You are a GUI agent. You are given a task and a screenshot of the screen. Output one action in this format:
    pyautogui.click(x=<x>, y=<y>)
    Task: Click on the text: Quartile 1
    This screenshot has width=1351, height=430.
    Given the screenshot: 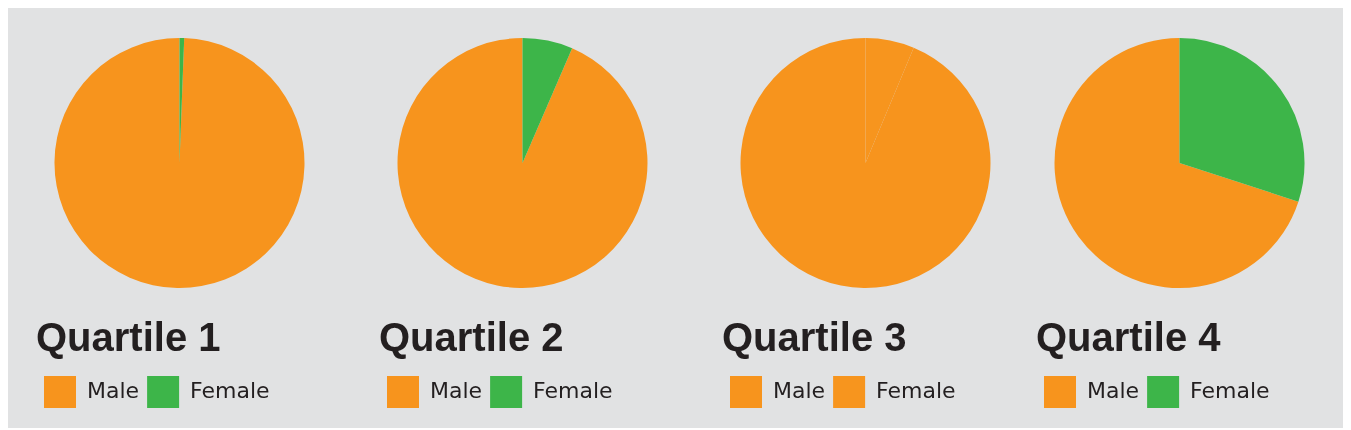 What is the action you would take?
    pyautogui.click(x=128, y=337)
    